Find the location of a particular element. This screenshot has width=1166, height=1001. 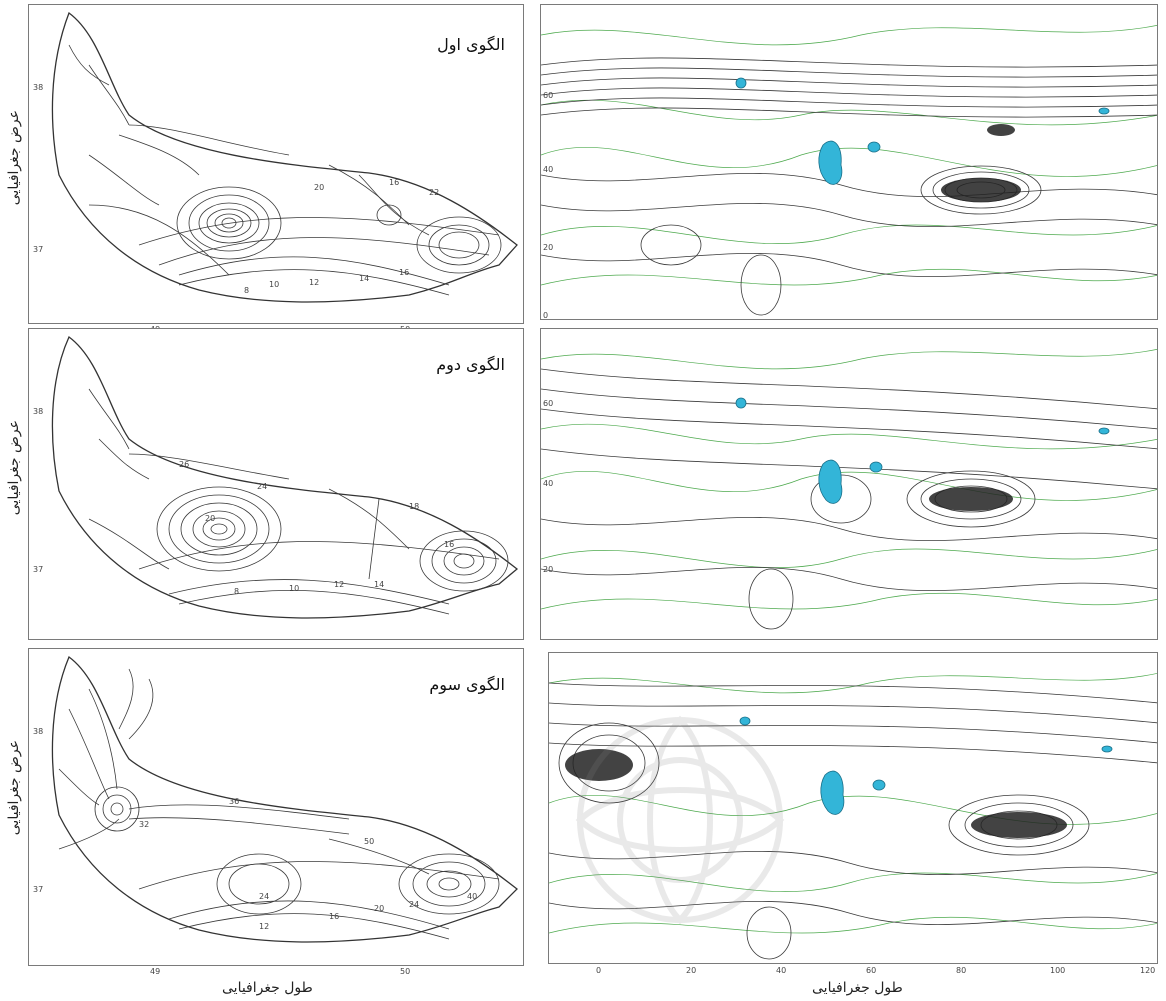

contour-label: 18 is located at coordinates (414, 506).